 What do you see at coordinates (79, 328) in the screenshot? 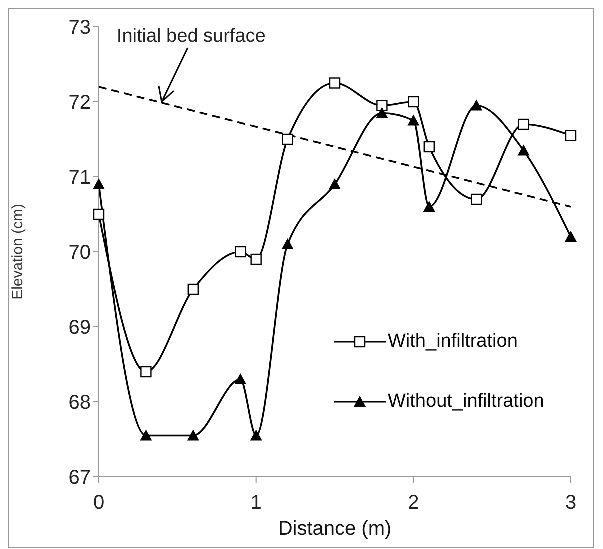
I see `y-tick-label: 69` at bounding box center [79, 328].